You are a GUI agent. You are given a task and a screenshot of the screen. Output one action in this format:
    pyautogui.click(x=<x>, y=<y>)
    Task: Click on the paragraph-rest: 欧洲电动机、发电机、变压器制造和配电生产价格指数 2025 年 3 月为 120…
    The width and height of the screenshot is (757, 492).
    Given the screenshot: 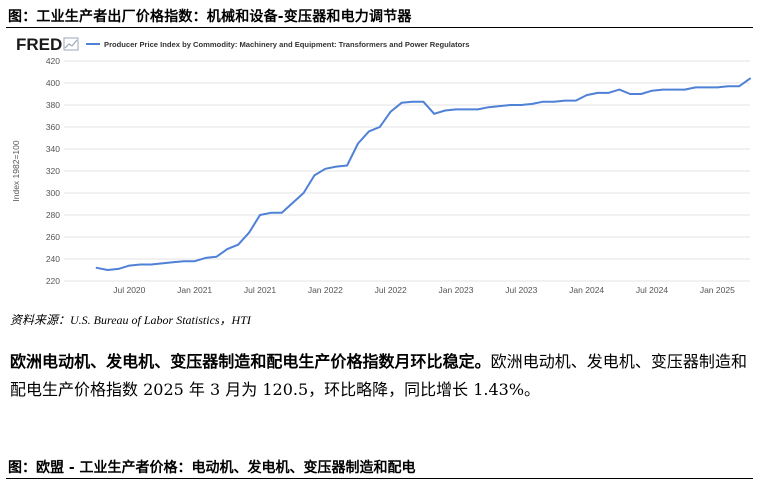 What is the action you would take?
    pyautogui.click(x=378, y=375)
    